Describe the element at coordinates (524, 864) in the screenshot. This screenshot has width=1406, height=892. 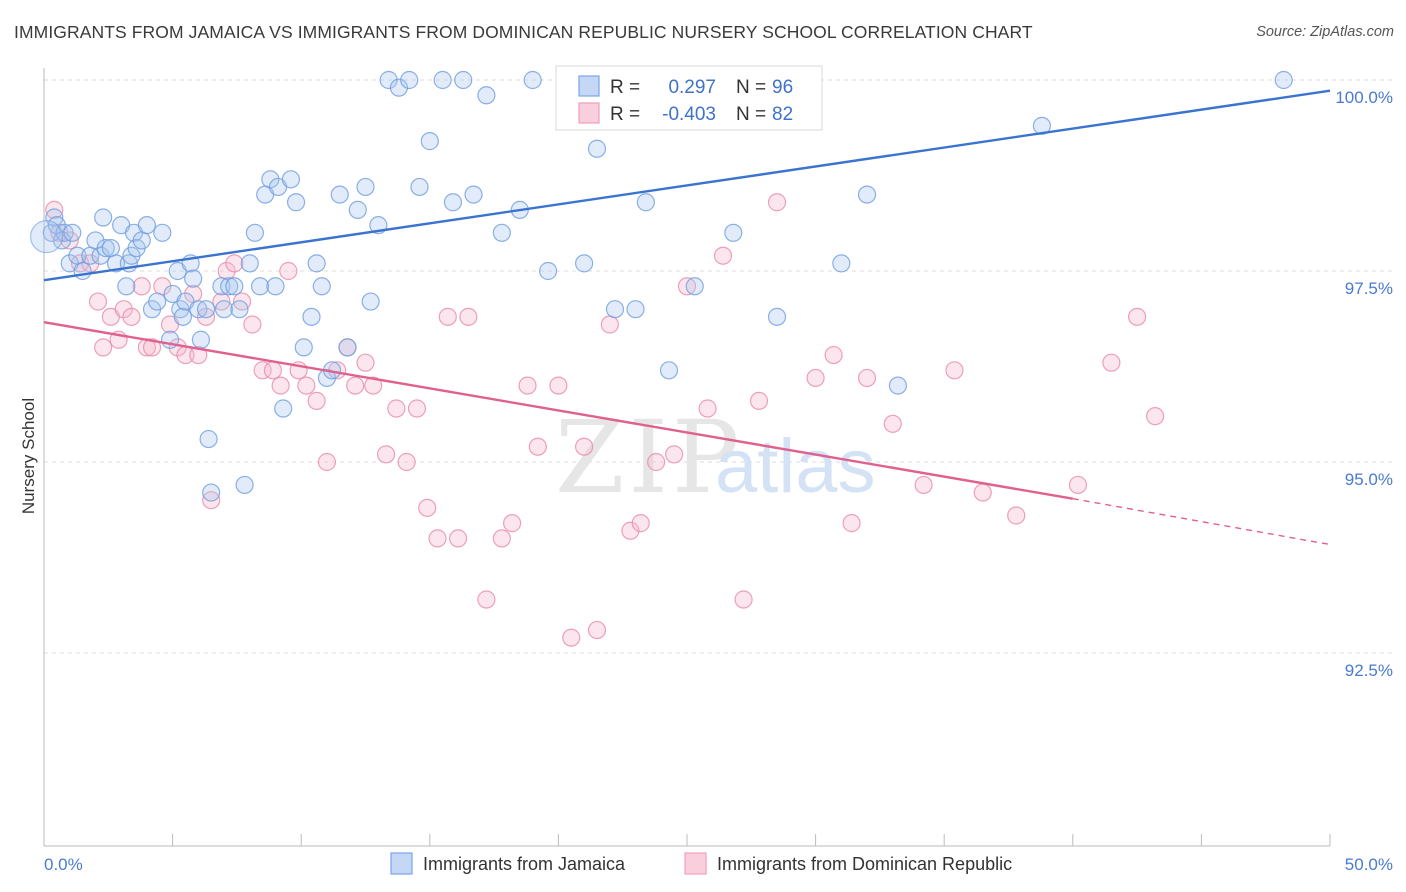
I see `series-legend-label-jamaica: Immigrants from Jamaica` at that location.